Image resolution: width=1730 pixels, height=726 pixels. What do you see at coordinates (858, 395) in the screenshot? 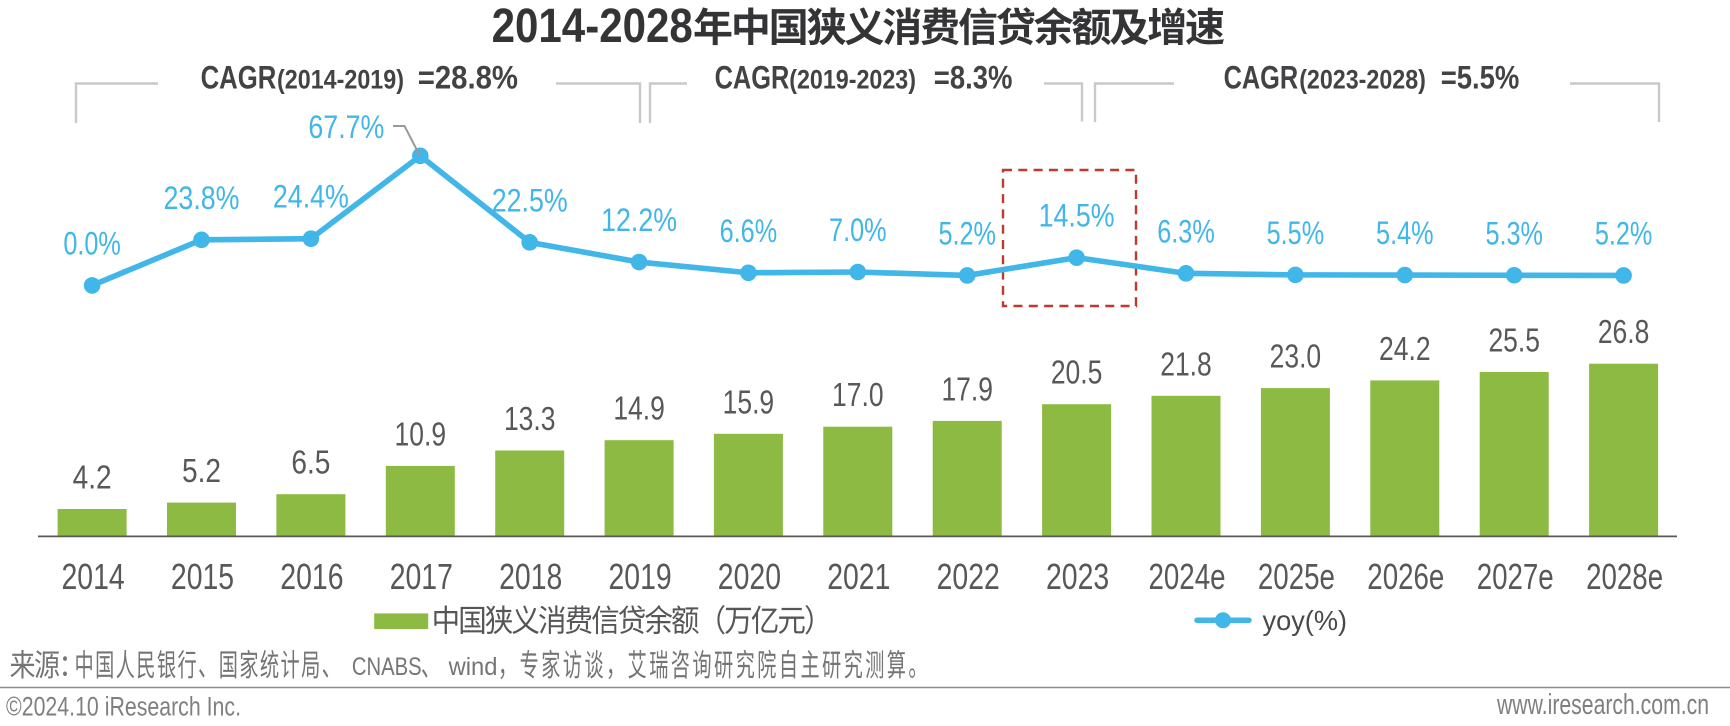
I see `svg-text: 17.0` at bounding box center [858, 395].